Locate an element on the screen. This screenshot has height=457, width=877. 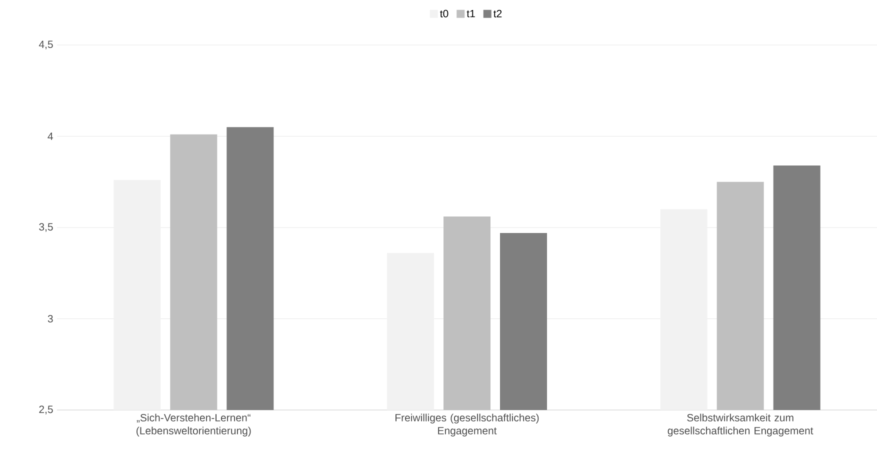
legend-label: t2 is located at coordinates (498, 14).